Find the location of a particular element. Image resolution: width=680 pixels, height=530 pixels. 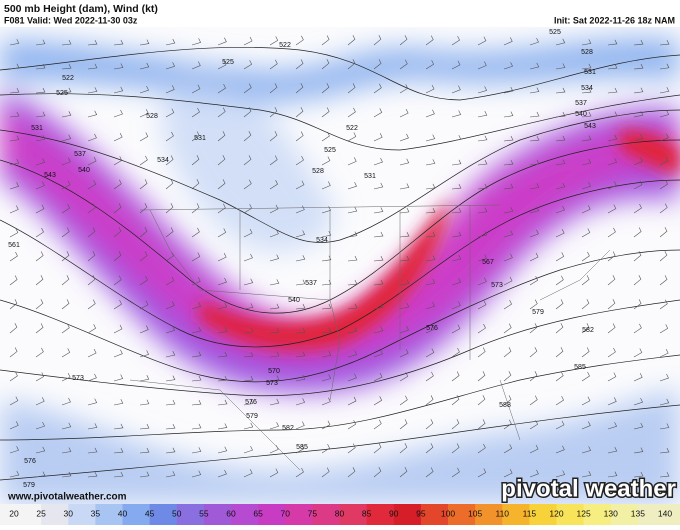

colorbar-tick-label: 115 is located at coordinates (530, 513).